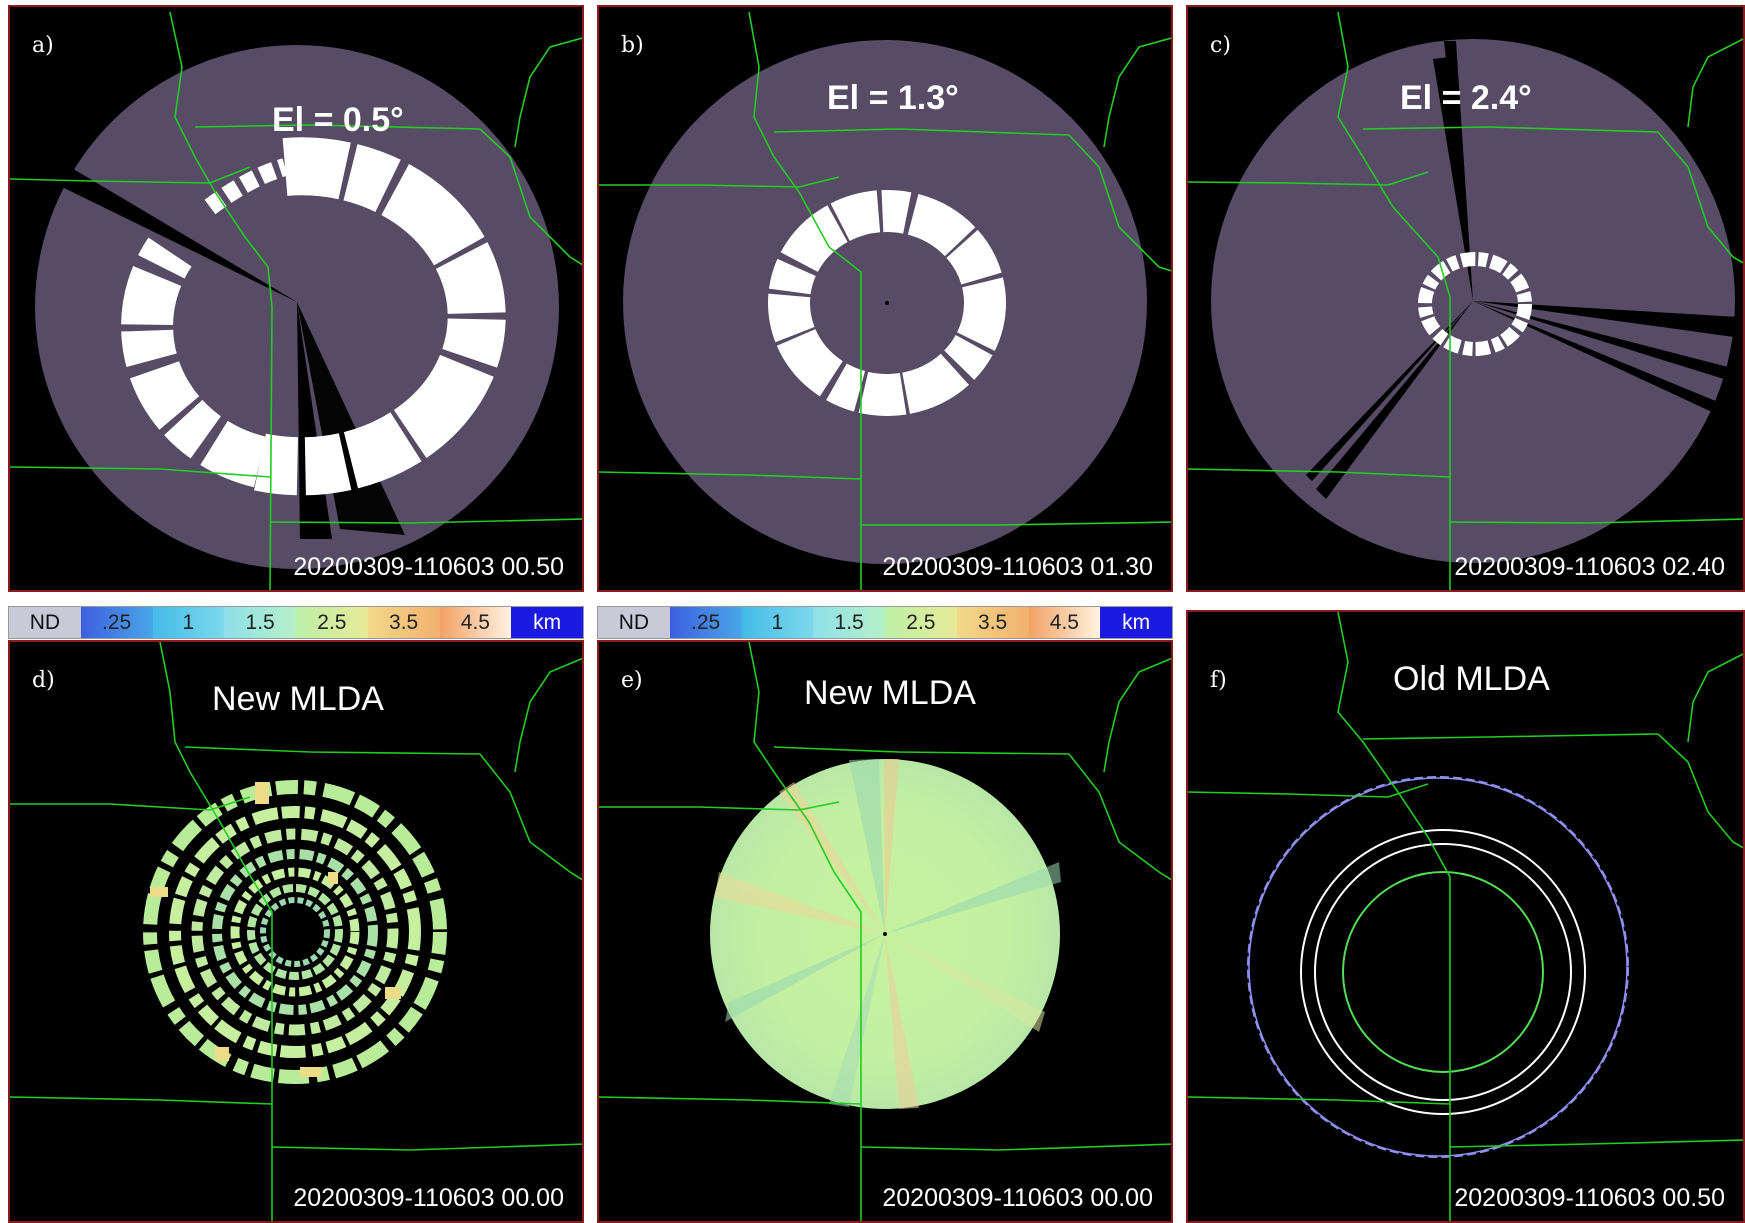 This screenshot has width=1745, height=1223. I want to click on timestamp: 20200309-110603 02.40, so click(1589, 567).